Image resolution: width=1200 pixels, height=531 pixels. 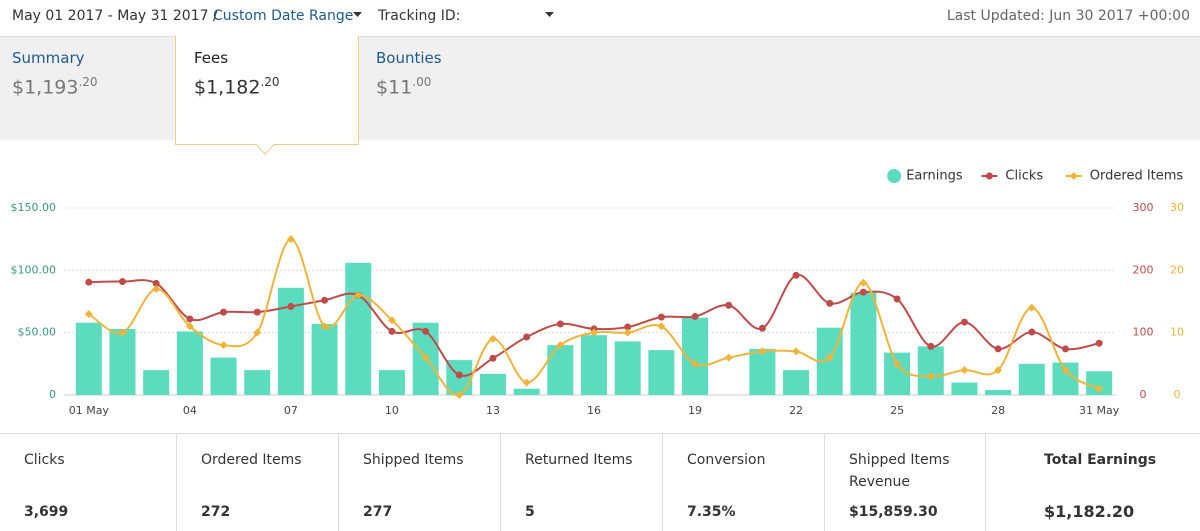 I want to click on stat-label: Shipped Items, so click(x=413, y=460).